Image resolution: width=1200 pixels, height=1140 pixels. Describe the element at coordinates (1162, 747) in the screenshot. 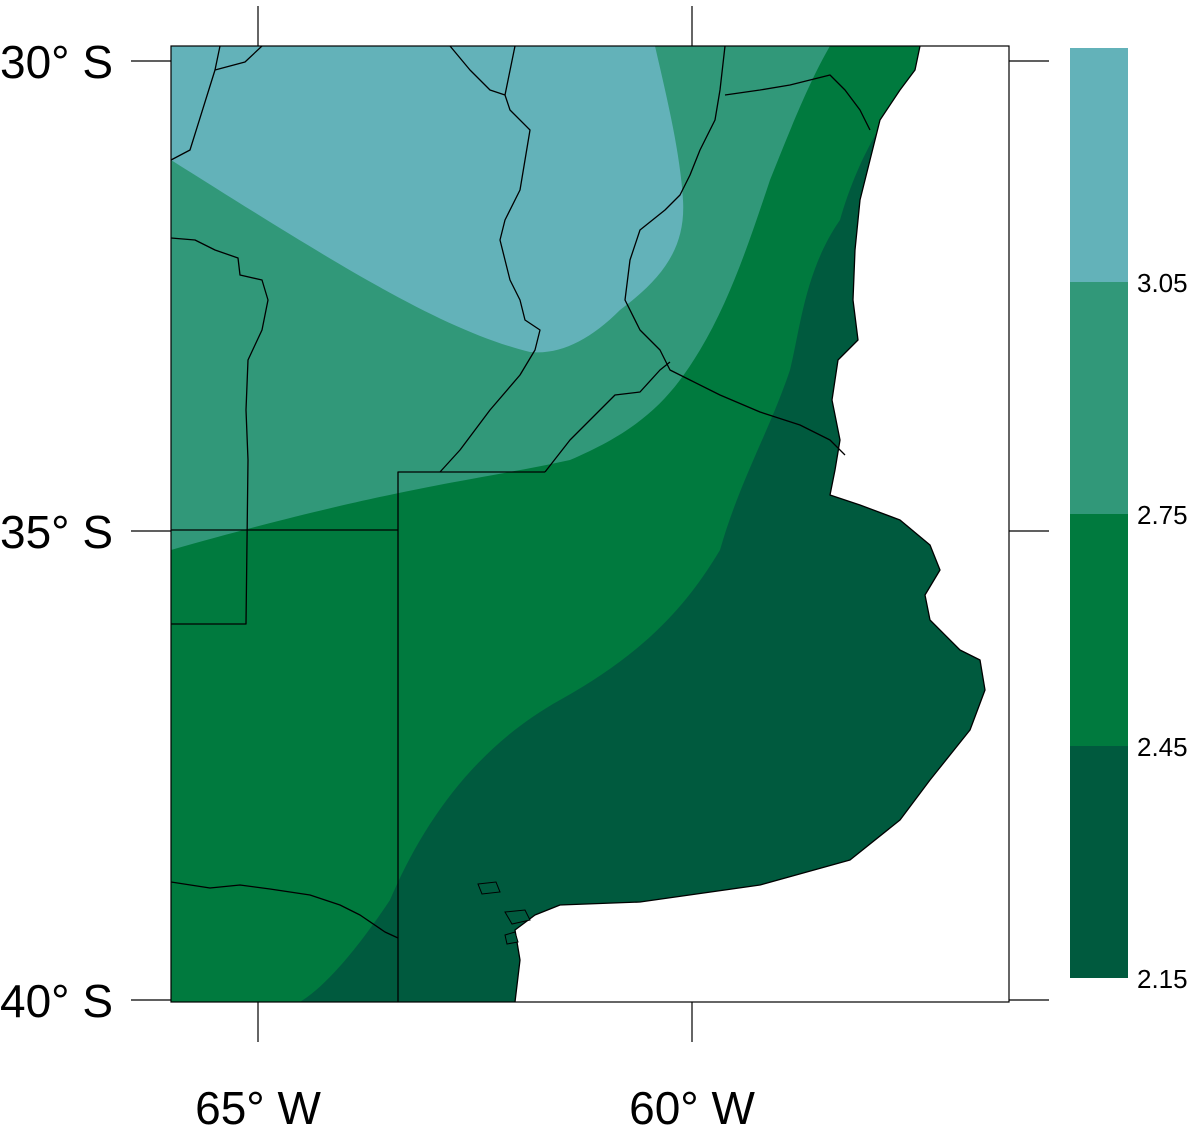

I see `legend-label-2-45: 2.45` at that location.